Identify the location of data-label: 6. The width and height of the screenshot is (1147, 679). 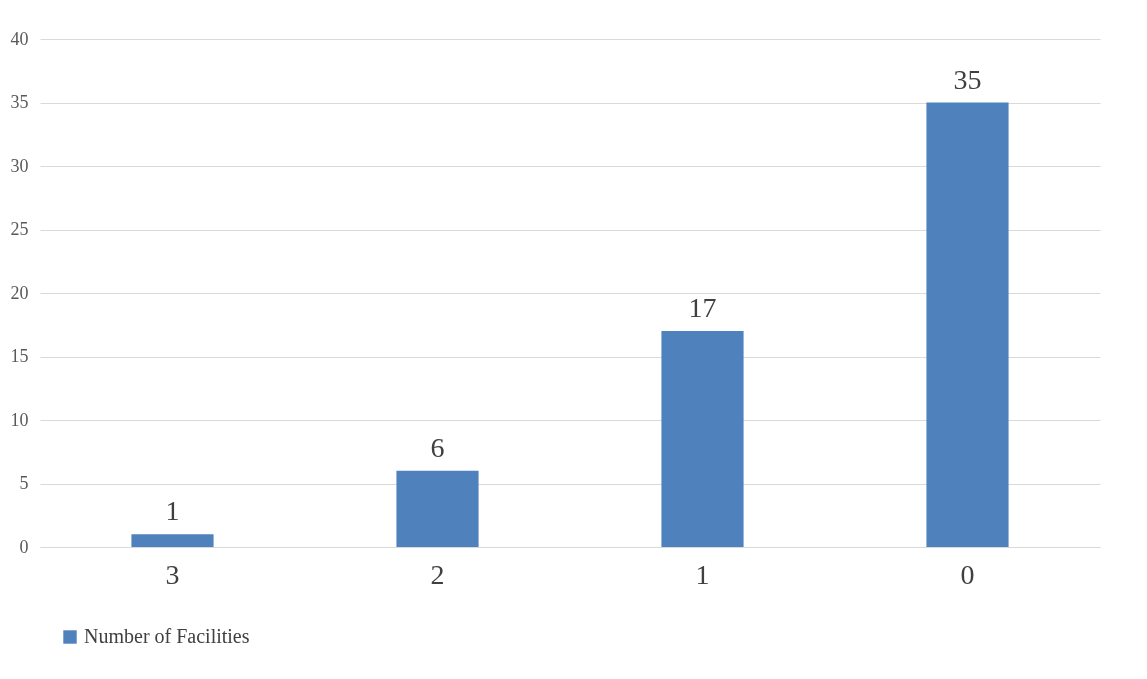
(437, 447).